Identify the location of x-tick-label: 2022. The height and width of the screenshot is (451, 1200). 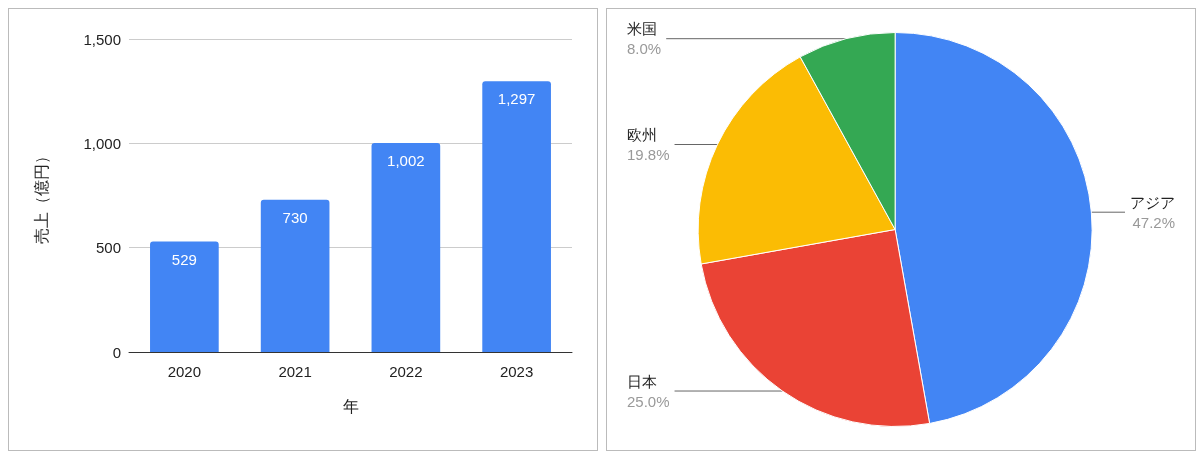
(406, 371).